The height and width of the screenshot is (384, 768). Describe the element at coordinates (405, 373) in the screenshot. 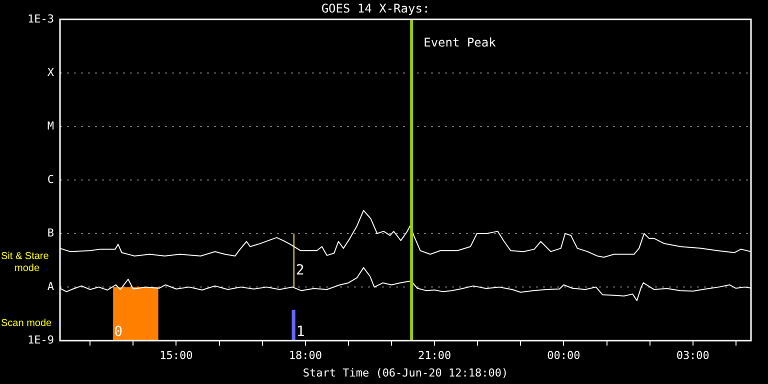

I see `x-axis-title: Start Time (06-Jun-20 12:18:00)` at that location.